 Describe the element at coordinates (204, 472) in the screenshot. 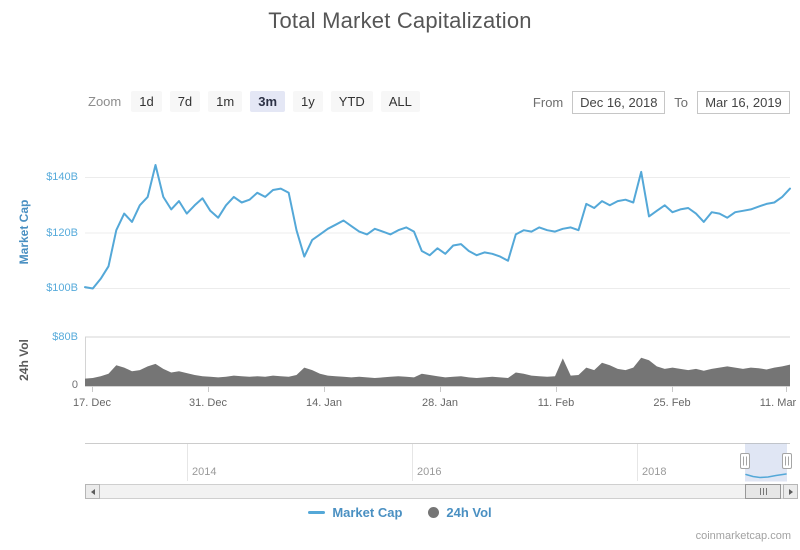

I see `navigator-year-2014: 2014` at that location.